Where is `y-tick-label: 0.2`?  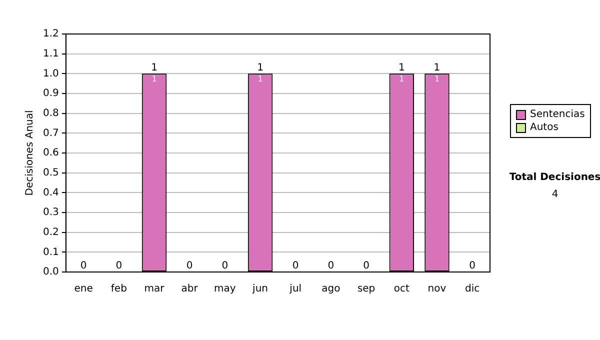 y-tick-label: 0.2 is located at coordinates (50, 232).